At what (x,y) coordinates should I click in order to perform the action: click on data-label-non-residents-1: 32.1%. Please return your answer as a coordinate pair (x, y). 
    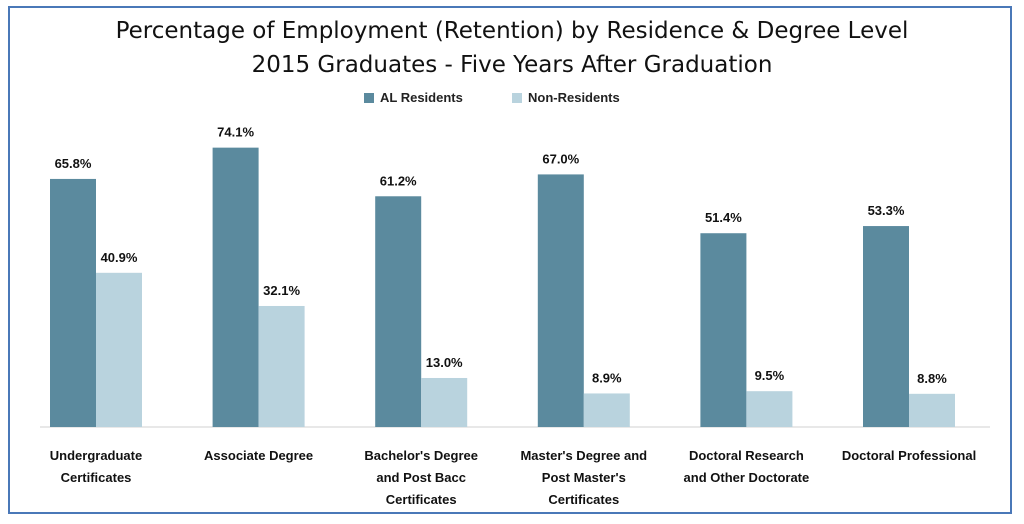
    Looking at the image, I should click on (281, 290).